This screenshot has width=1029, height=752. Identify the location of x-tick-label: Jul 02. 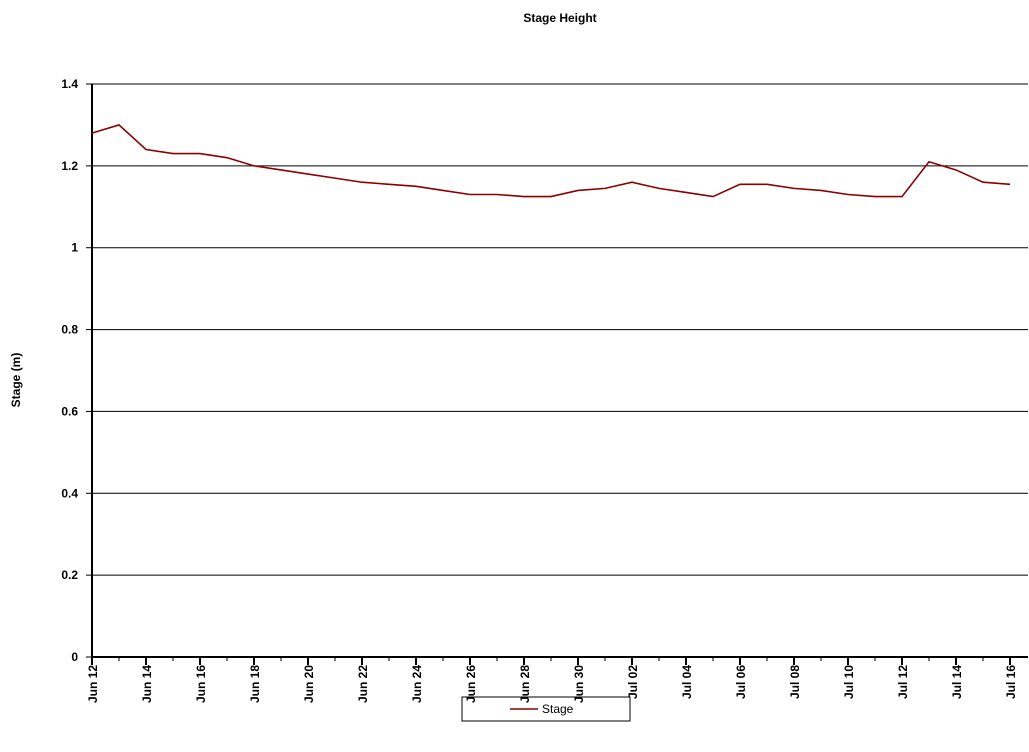
(633, 682).